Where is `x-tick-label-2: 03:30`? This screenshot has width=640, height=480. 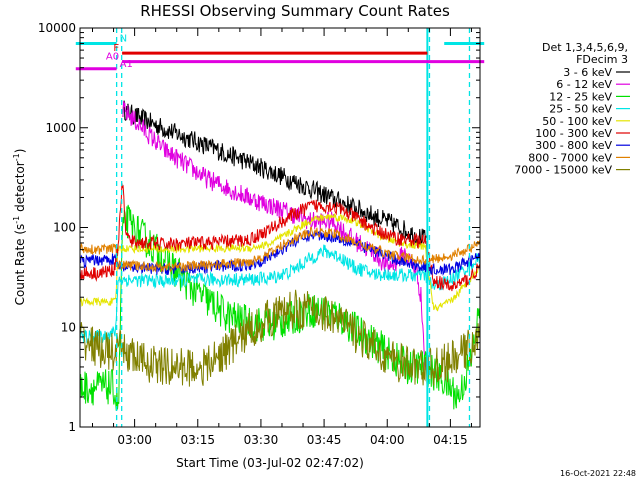
x-tick-label-2: 03:30 is located at coordinates (261, 440).